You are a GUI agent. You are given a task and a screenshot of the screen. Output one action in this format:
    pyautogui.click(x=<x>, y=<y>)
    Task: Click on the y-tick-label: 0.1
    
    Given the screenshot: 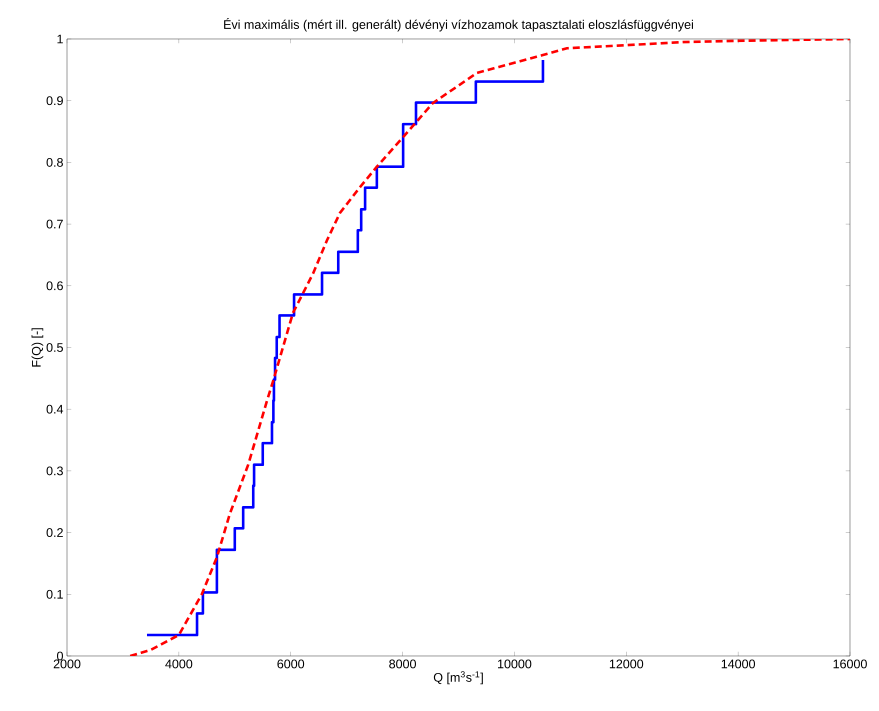 What is the action you would take?
    pyautogui.click(x=54, y=594)
    